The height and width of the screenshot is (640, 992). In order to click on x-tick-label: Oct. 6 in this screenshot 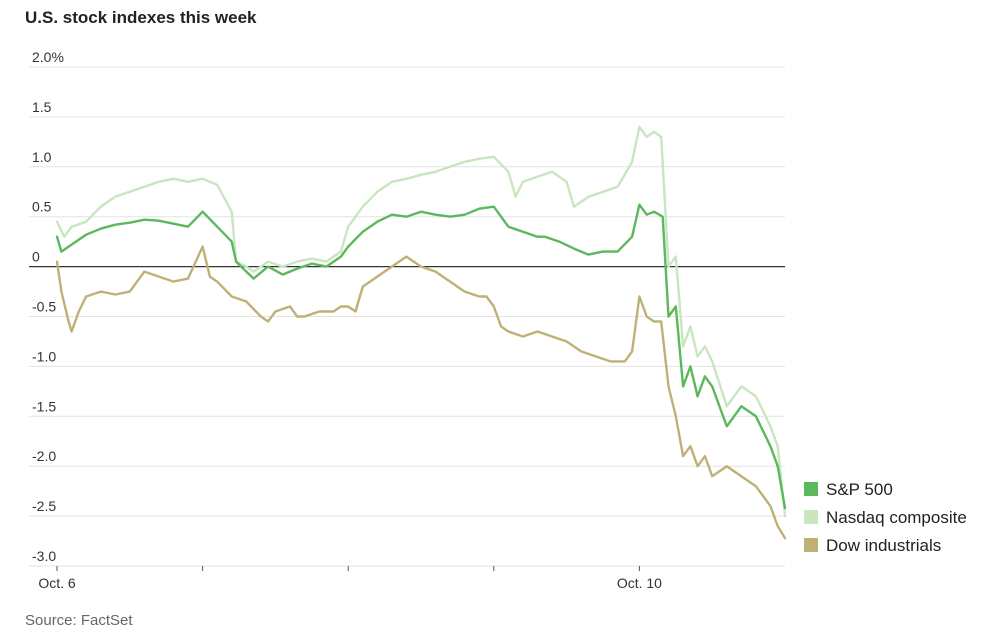, I will do `click(57, 583)`.